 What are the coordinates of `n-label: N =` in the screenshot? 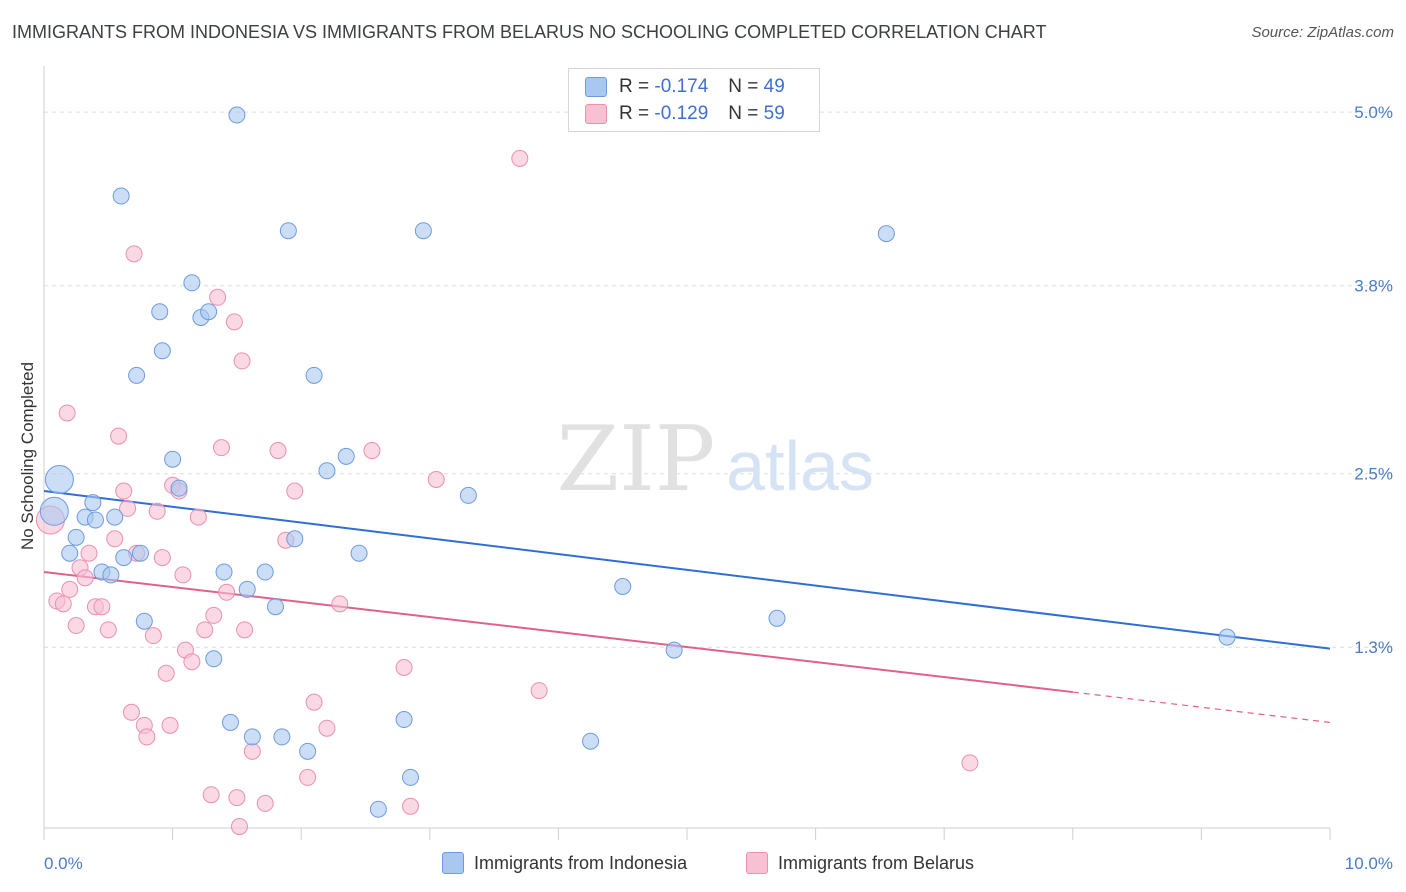 It's located at (743, 86).